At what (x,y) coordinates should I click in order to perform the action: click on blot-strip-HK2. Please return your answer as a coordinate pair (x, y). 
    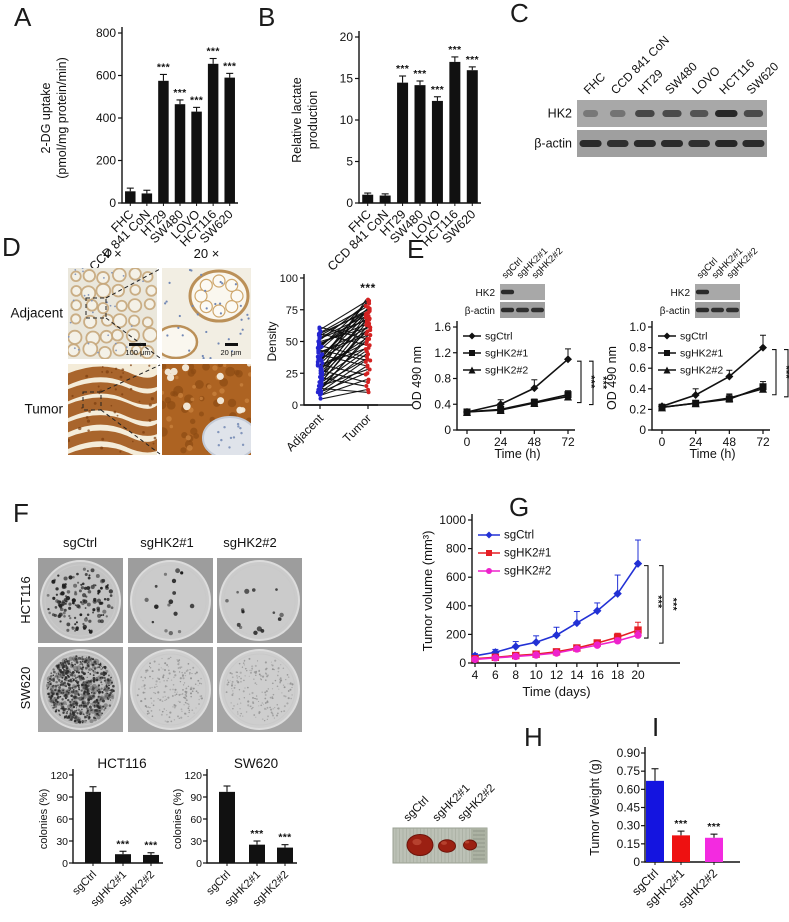
    Looking at the image, I should click on (717, 292).